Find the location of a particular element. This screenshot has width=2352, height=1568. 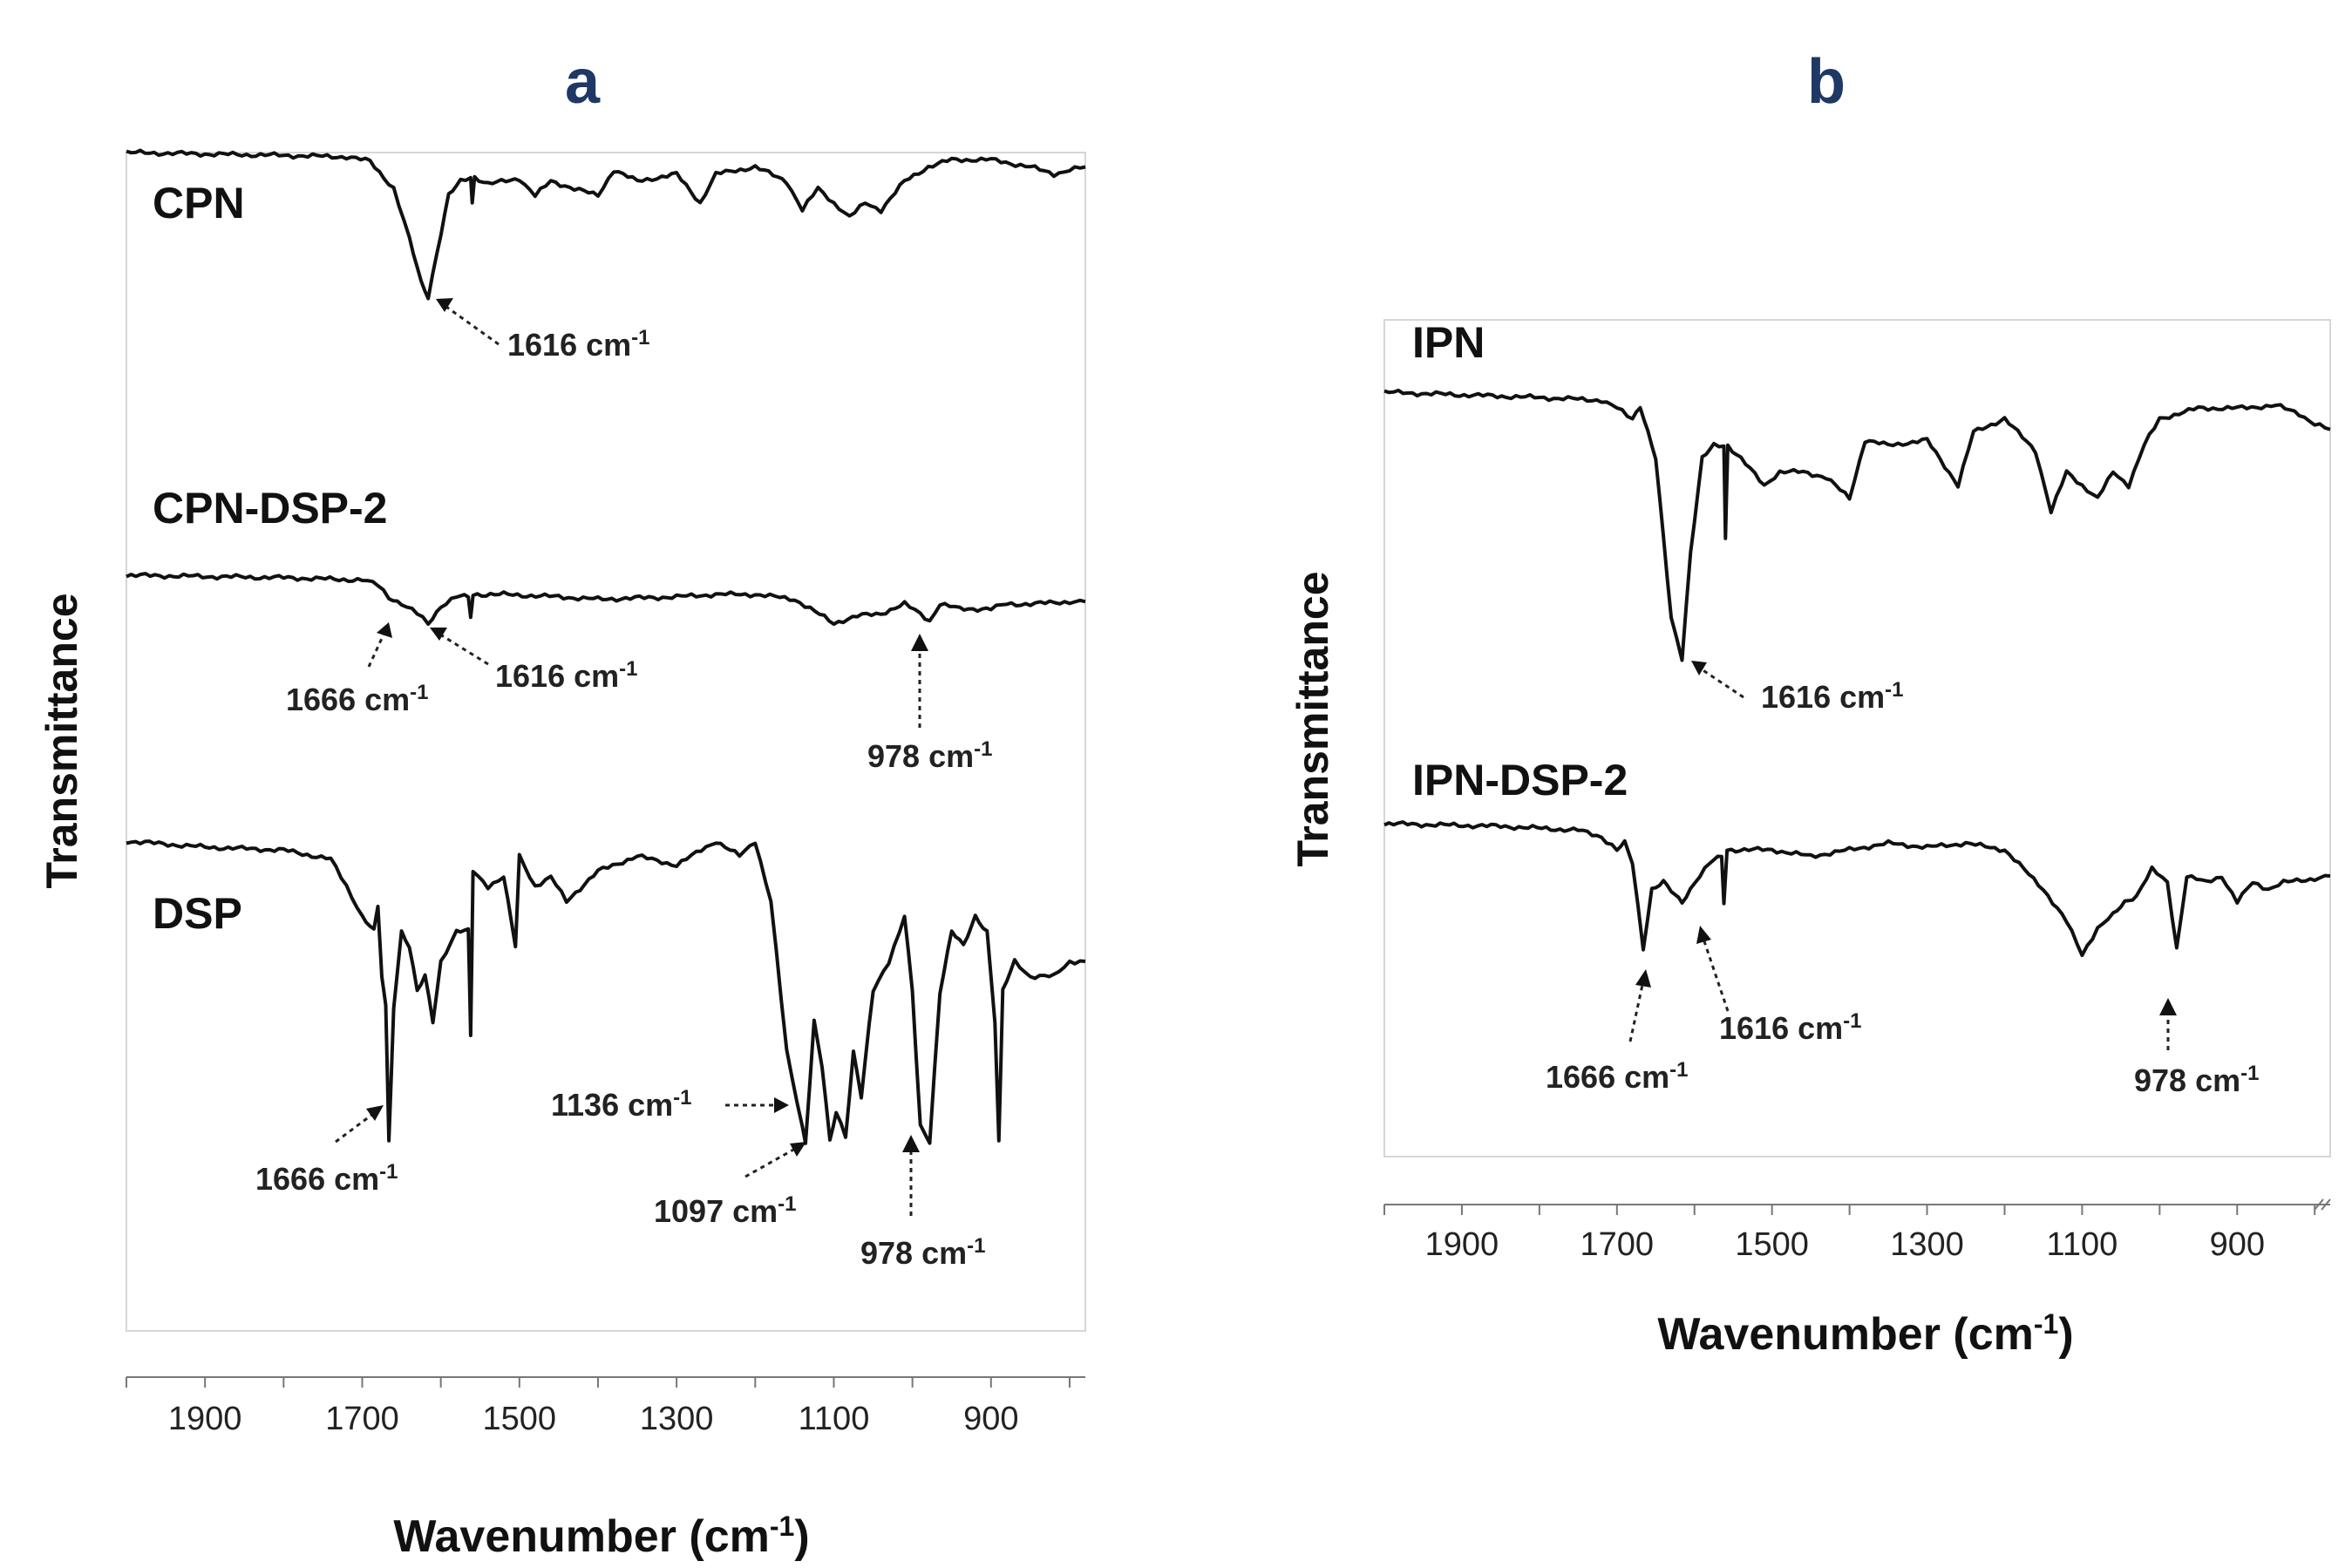

annotation-ipn-dsp-2-1666: 1666 cm-1 is located at coordinates (1617, 1032).